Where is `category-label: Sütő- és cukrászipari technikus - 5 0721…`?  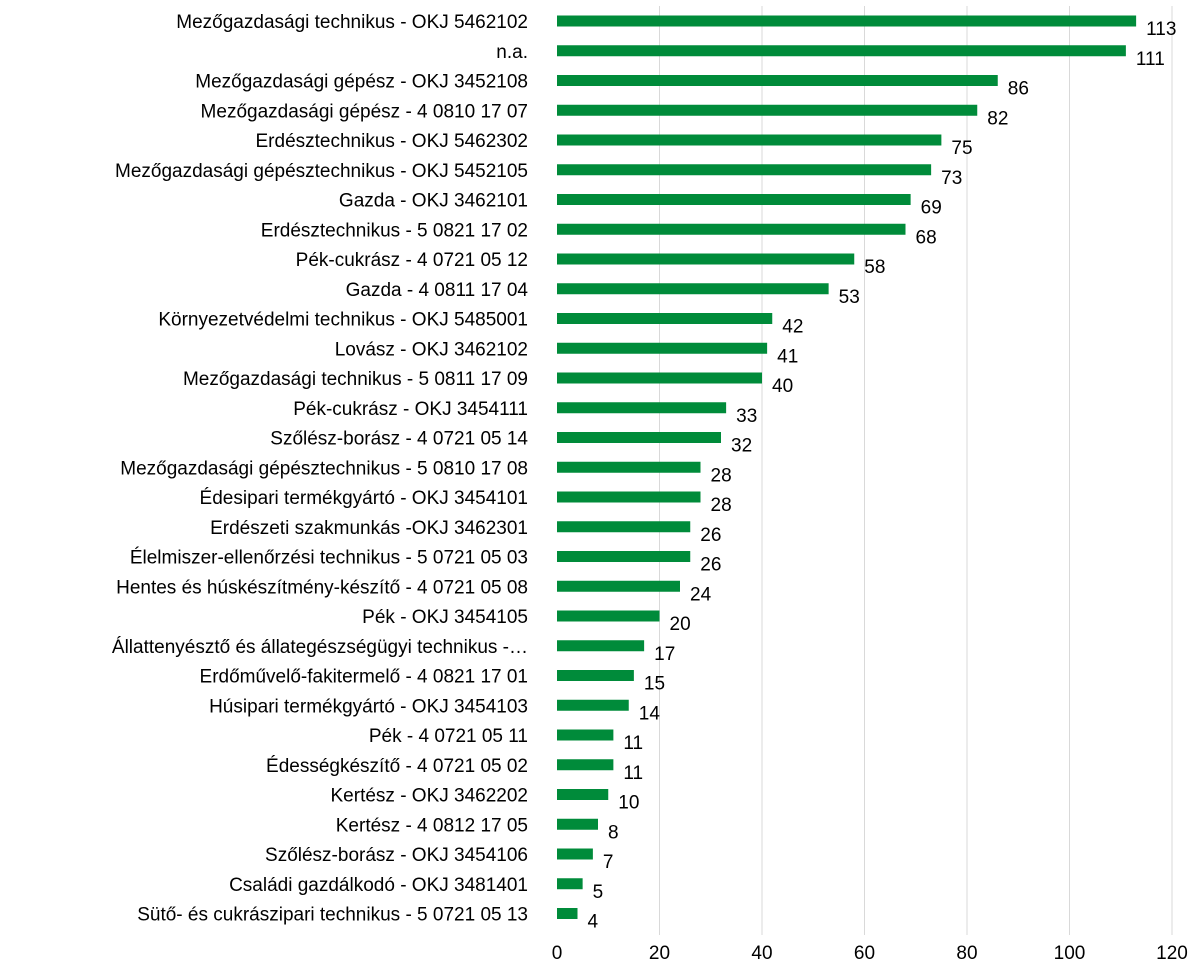
category-label: Sütő- és cukrászipari technikus - 5 0721… is located at coordinates (332, 915).